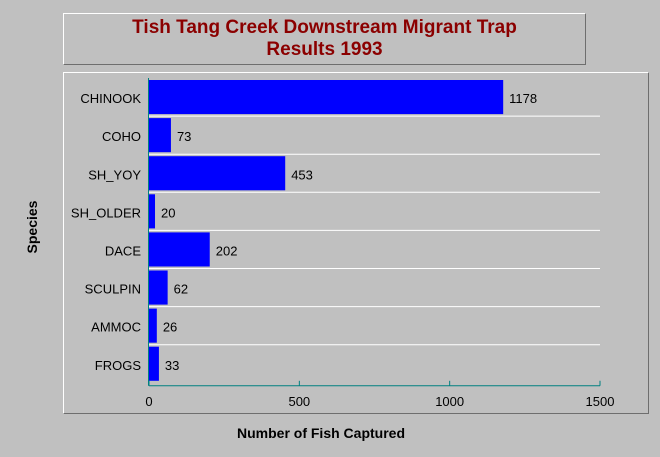  I want to click on x-tick-label: 500, so click(299, 401).